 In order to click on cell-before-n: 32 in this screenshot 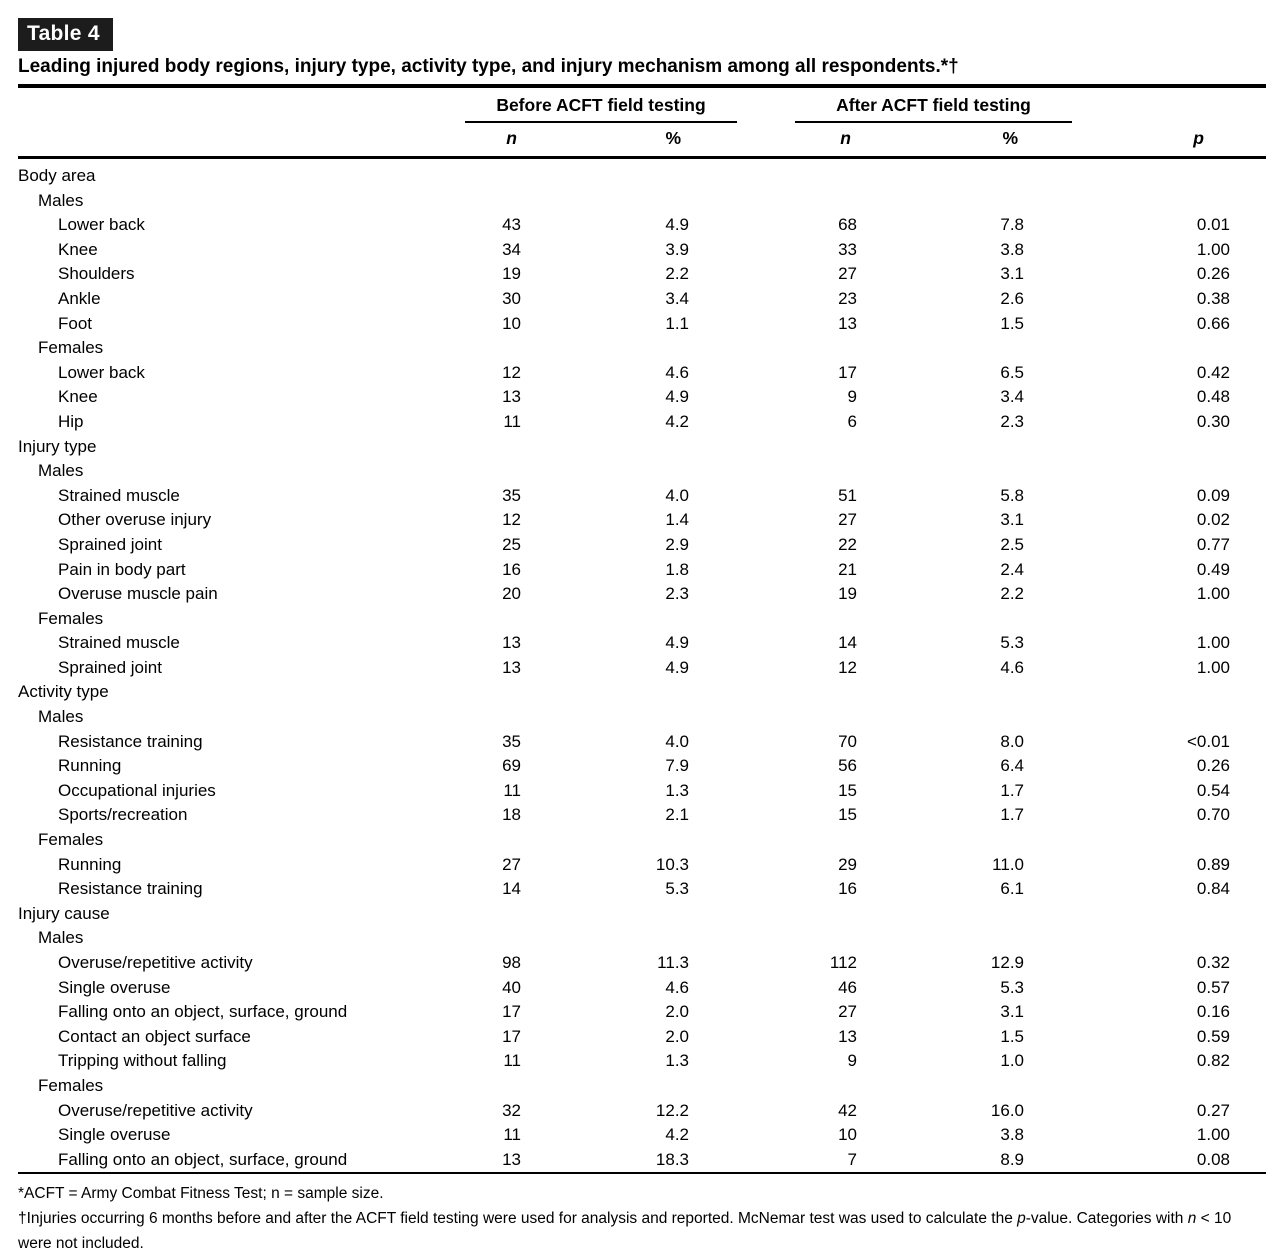, I will do `click(511, 1110)`.